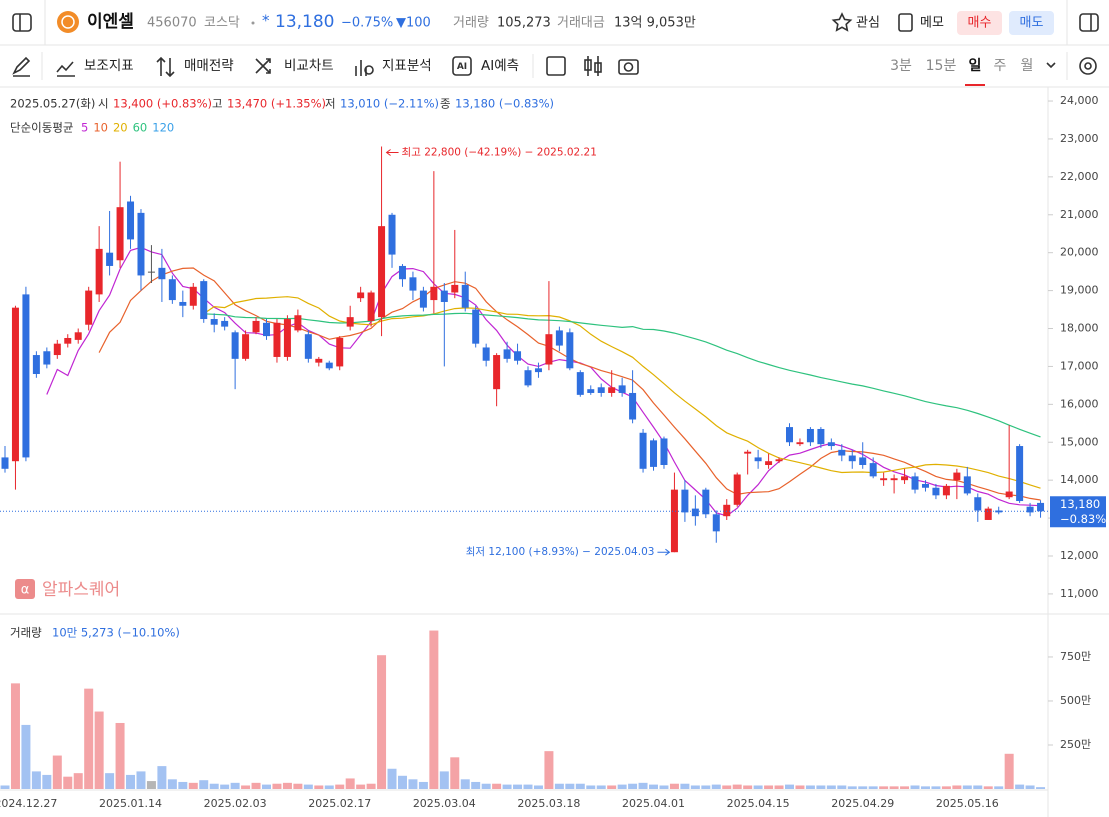 This screenshot has height=817, width=1109. Describe the element at coordinates (1000, 66) in the screenshot. I see `interval-button: 주` at that location.